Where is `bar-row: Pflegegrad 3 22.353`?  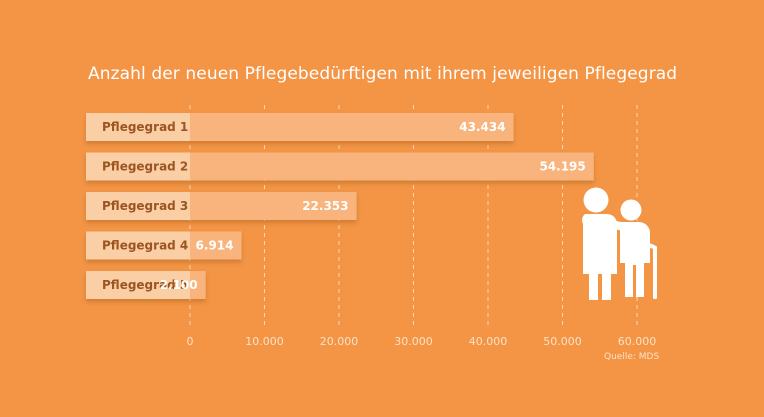 bar-row: Pflegegrad 3 22.353 is located at coordinates (221, 206).